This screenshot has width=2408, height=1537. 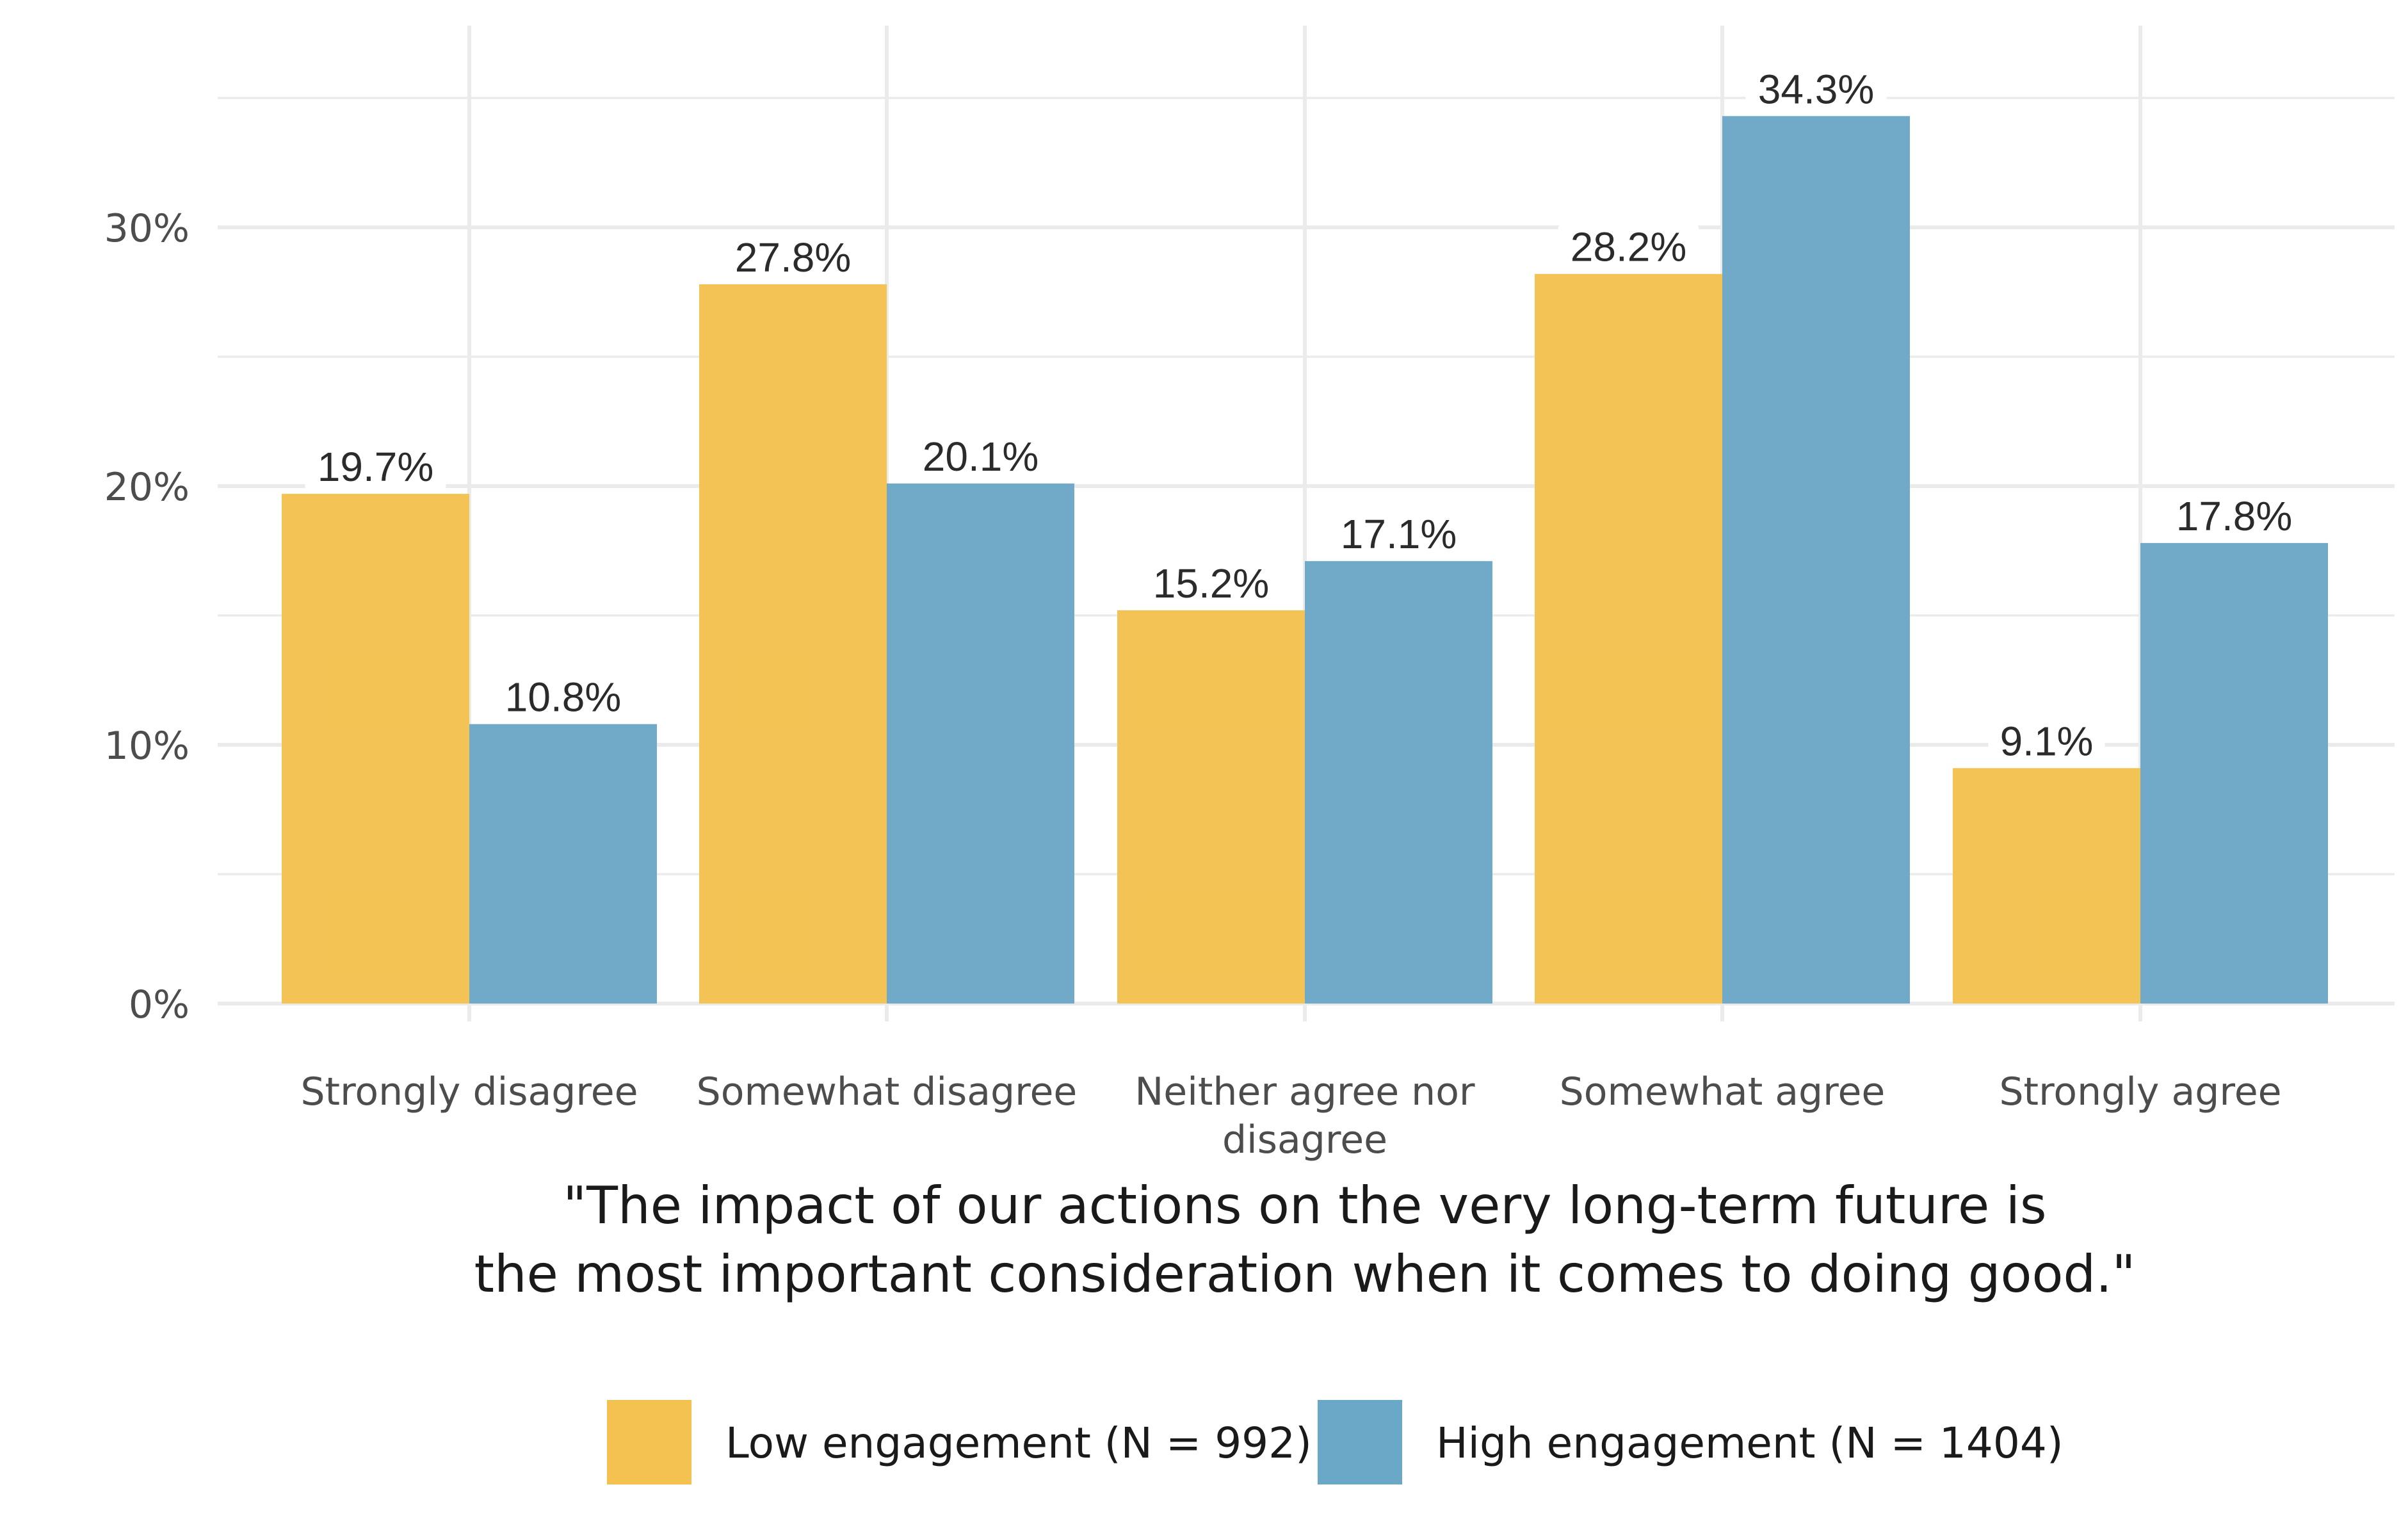 I want to click on data-label: 27.8%, so click(x=793, y=257).